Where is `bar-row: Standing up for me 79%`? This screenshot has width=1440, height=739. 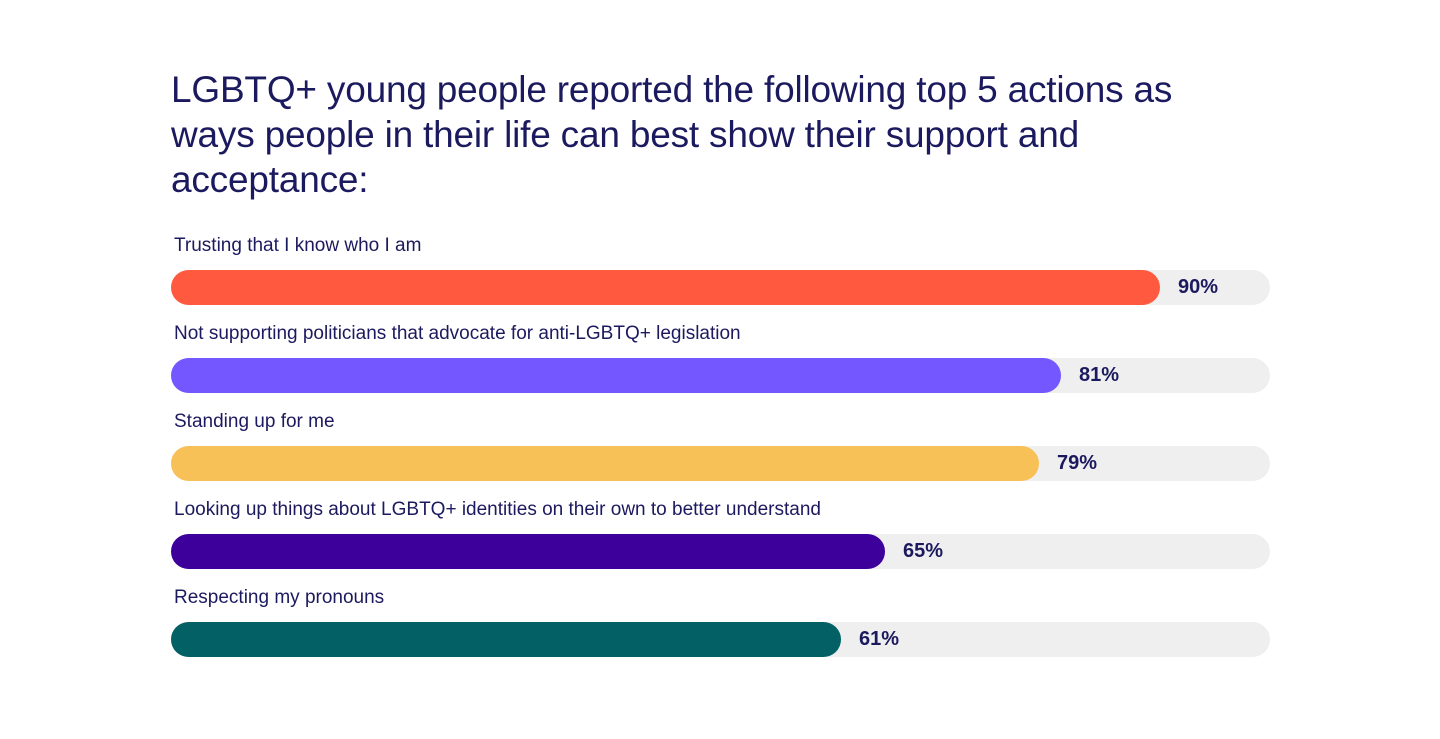
bar-row: Standing up for me 79% is located at coordinates (720, 454).